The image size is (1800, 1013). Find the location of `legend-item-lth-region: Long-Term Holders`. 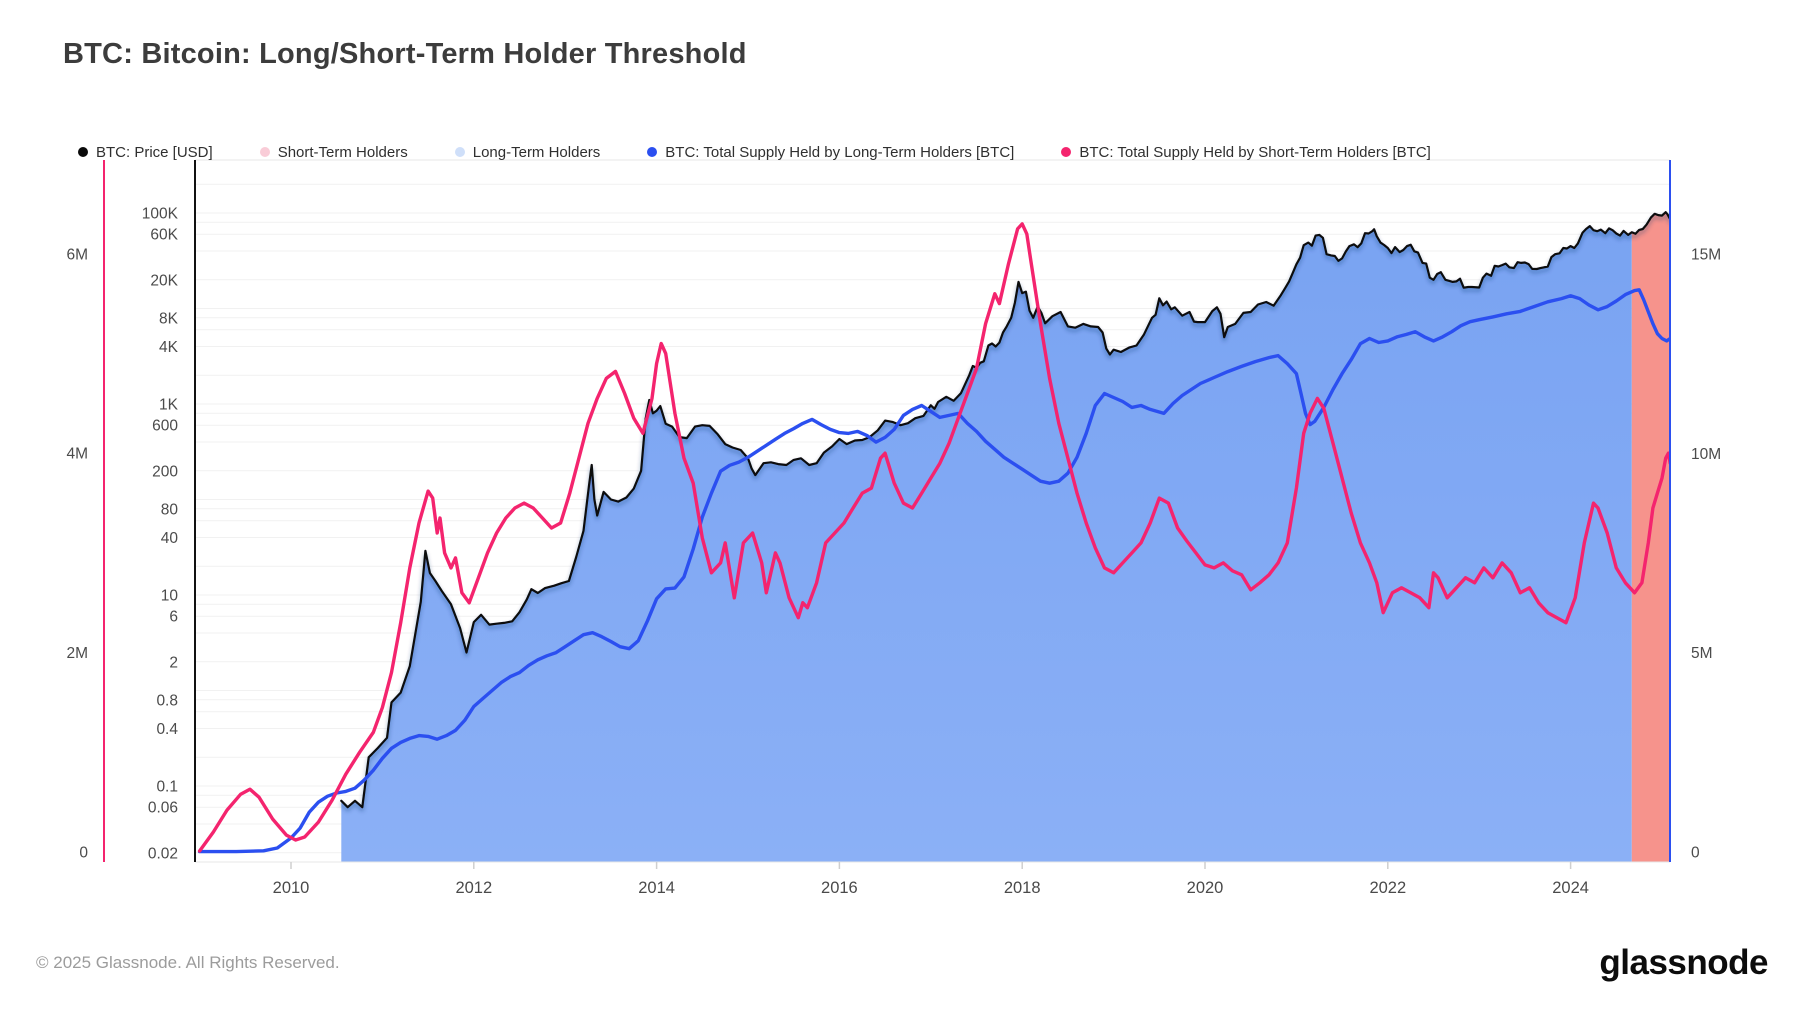

legend-item-lth-region: Long-Term Holders is located at coordinates (527, 152).